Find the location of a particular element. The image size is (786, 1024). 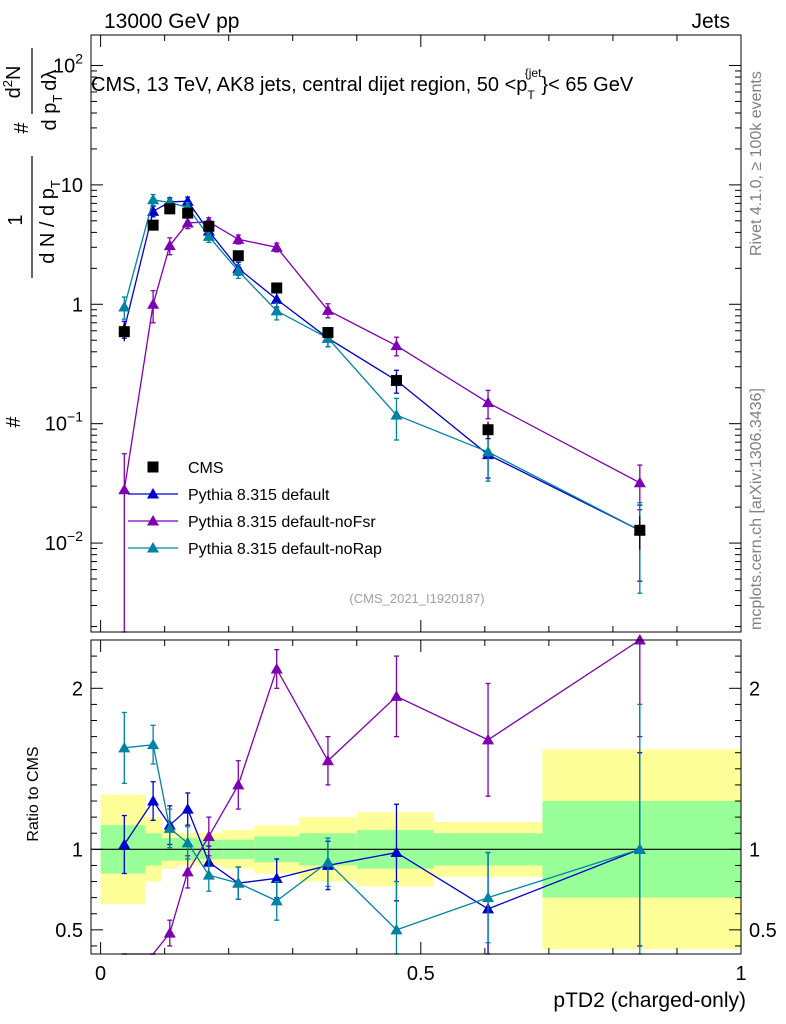

main-ytick-label-exp: −2 is located at coordinates (75, 536).